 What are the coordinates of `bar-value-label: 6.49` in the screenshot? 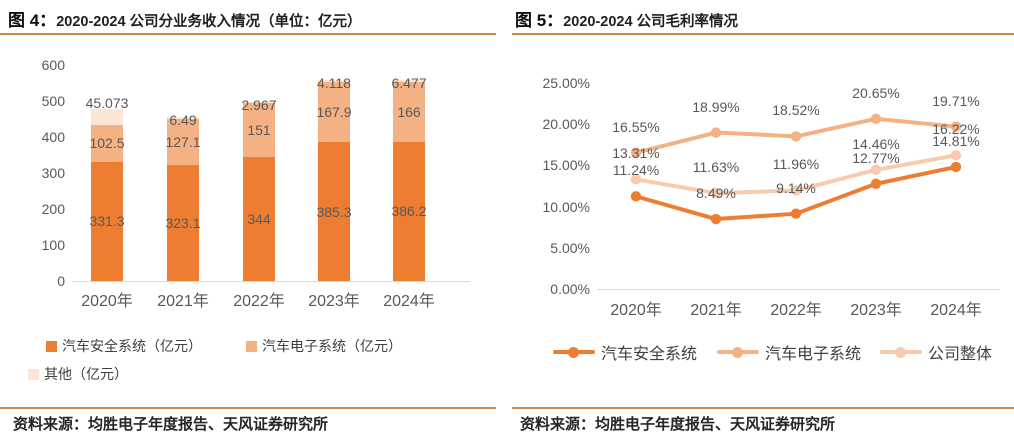 It's located at (183, 119).